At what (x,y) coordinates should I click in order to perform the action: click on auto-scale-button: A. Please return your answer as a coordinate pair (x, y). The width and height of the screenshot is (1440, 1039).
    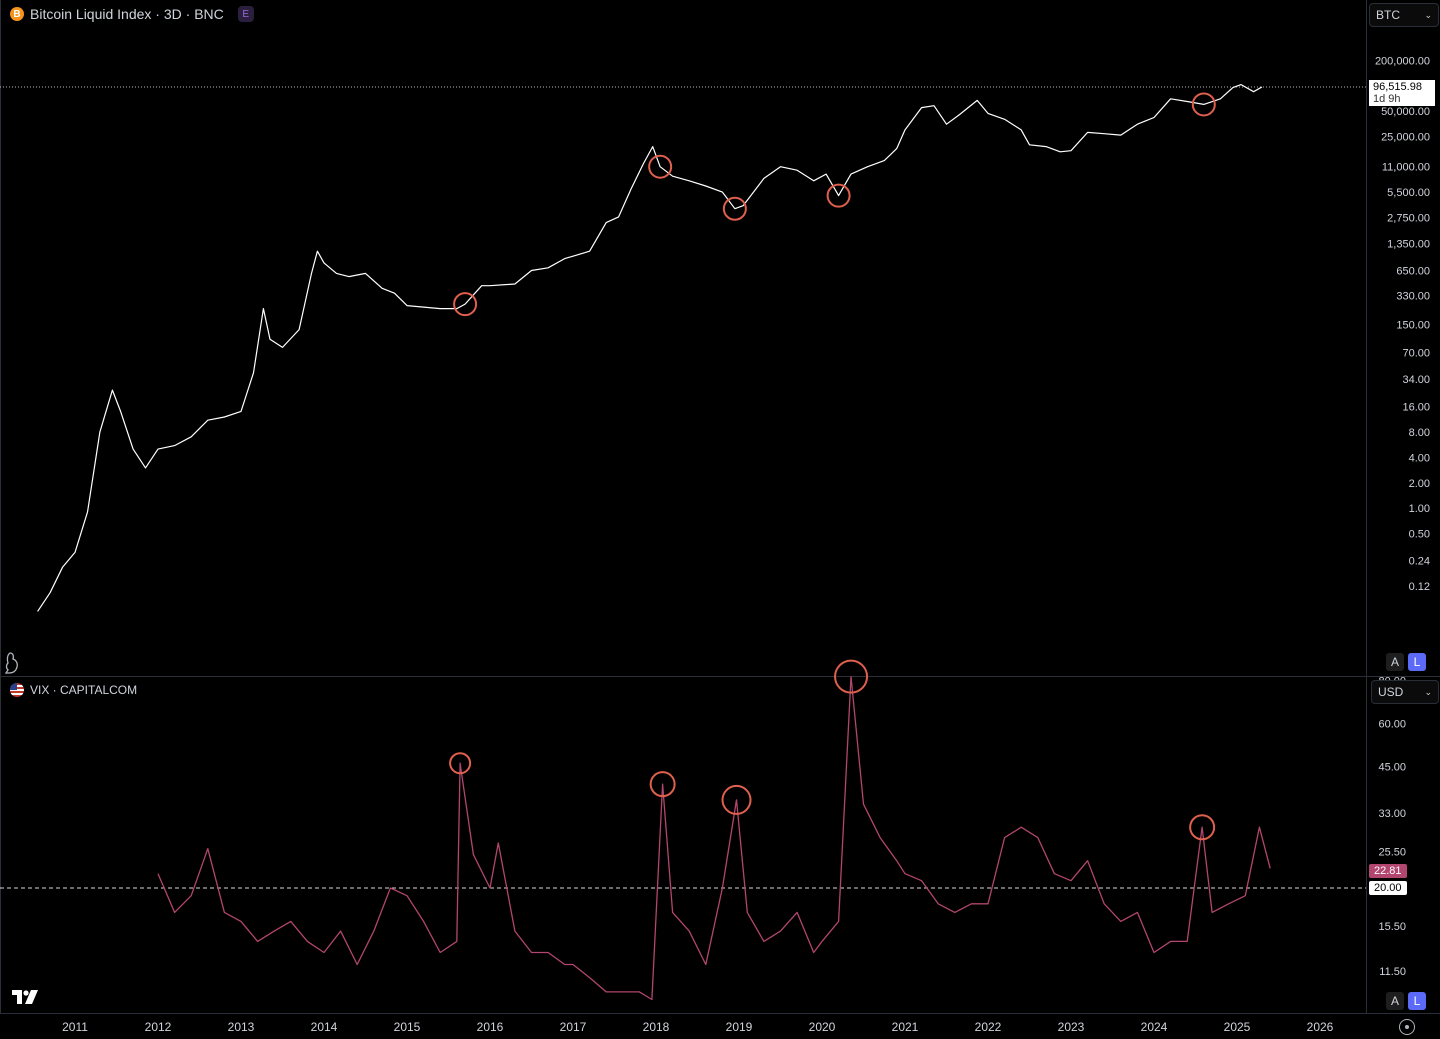
    Looking at the image, I should click on (1395, 662).